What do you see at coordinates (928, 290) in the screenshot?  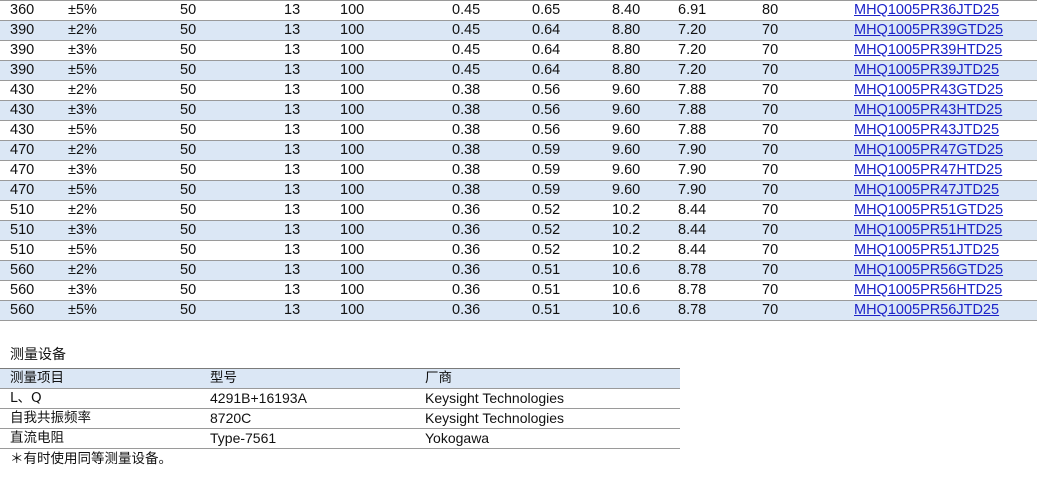 I see `part-number-link: MHQ1005PR56HTD25` at bounding box center [928, 290].